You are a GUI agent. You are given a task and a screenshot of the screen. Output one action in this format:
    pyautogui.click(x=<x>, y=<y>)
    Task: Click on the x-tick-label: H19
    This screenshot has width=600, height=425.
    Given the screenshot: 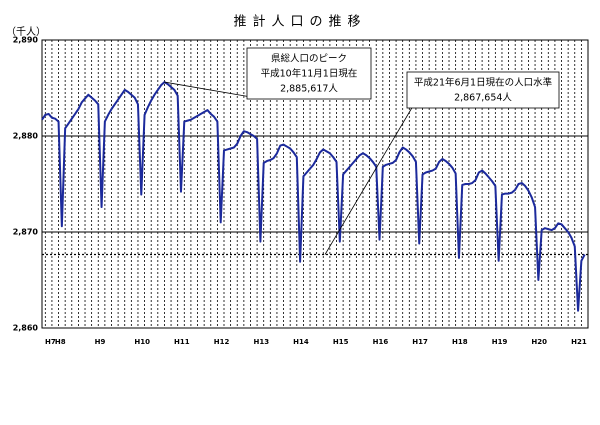 What is the action you would take?
    pyautogui.click(x=500, y=342)
    